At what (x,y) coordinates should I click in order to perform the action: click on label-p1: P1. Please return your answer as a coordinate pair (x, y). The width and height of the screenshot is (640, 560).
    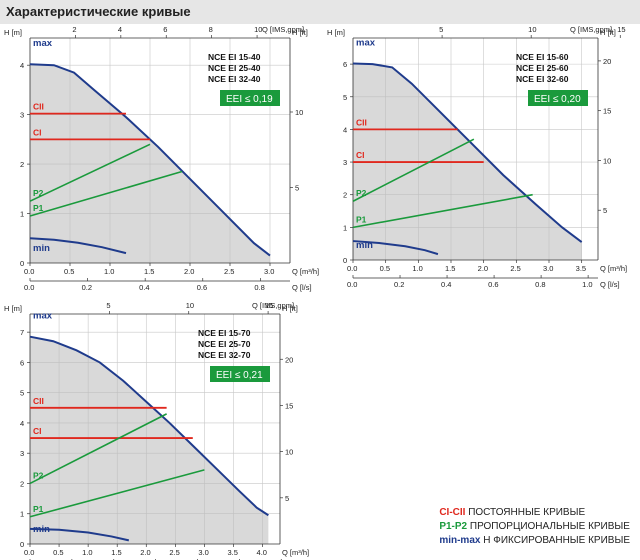
    Looking at the image, I should click on (38, 509).